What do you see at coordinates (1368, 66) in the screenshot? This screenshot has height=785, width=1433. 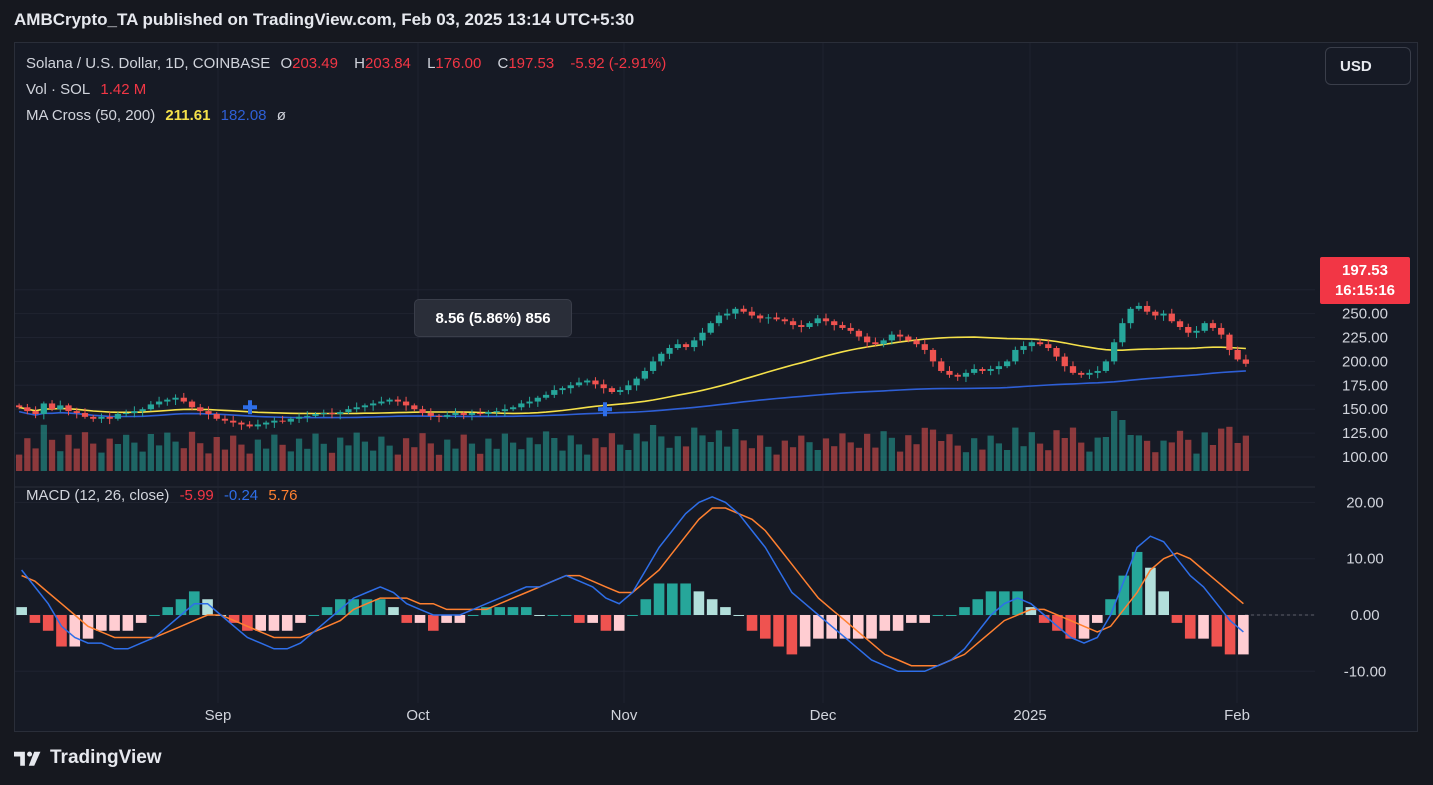 I see `currency-button: USD` at bounding box center [1368, 66].